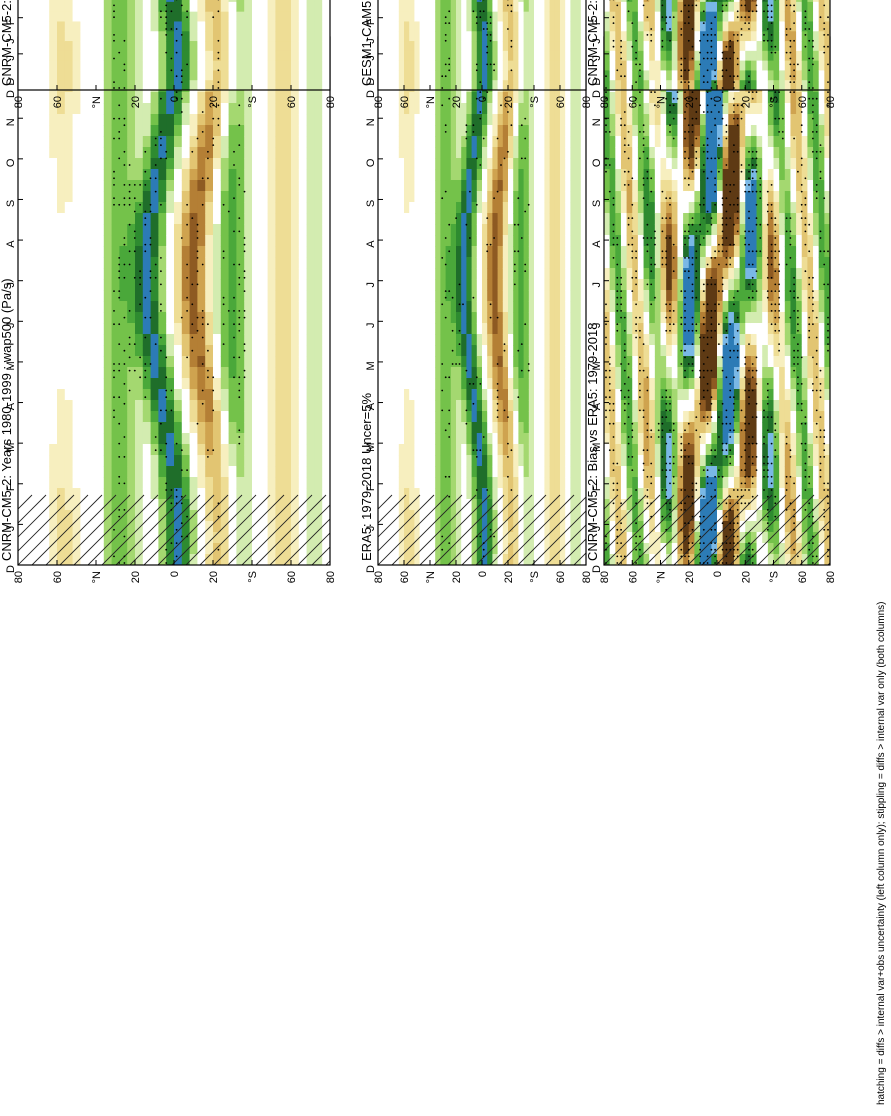  Describe the element at coordinates (292, 577) in the screenshot. I see `lat-tick-label: 60` at that location.